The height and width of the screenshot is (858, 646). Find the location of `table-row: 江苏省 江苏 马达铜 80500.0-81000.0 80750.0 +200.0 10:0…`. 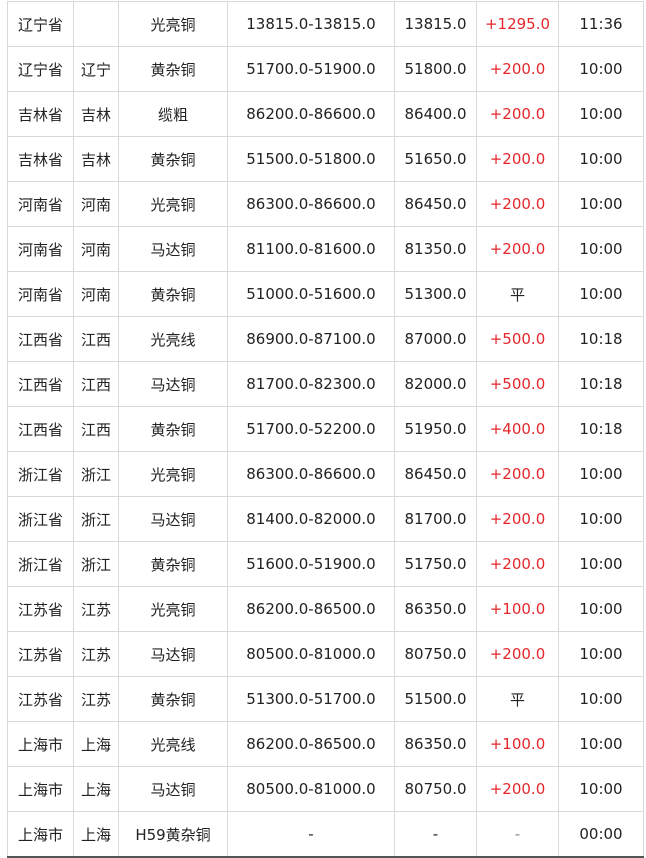

table-row: 江苏省 江苏 马达铜 80500.0-81000.0 80750.0 +200.0 10:0… is located at coordinates (325, 654).